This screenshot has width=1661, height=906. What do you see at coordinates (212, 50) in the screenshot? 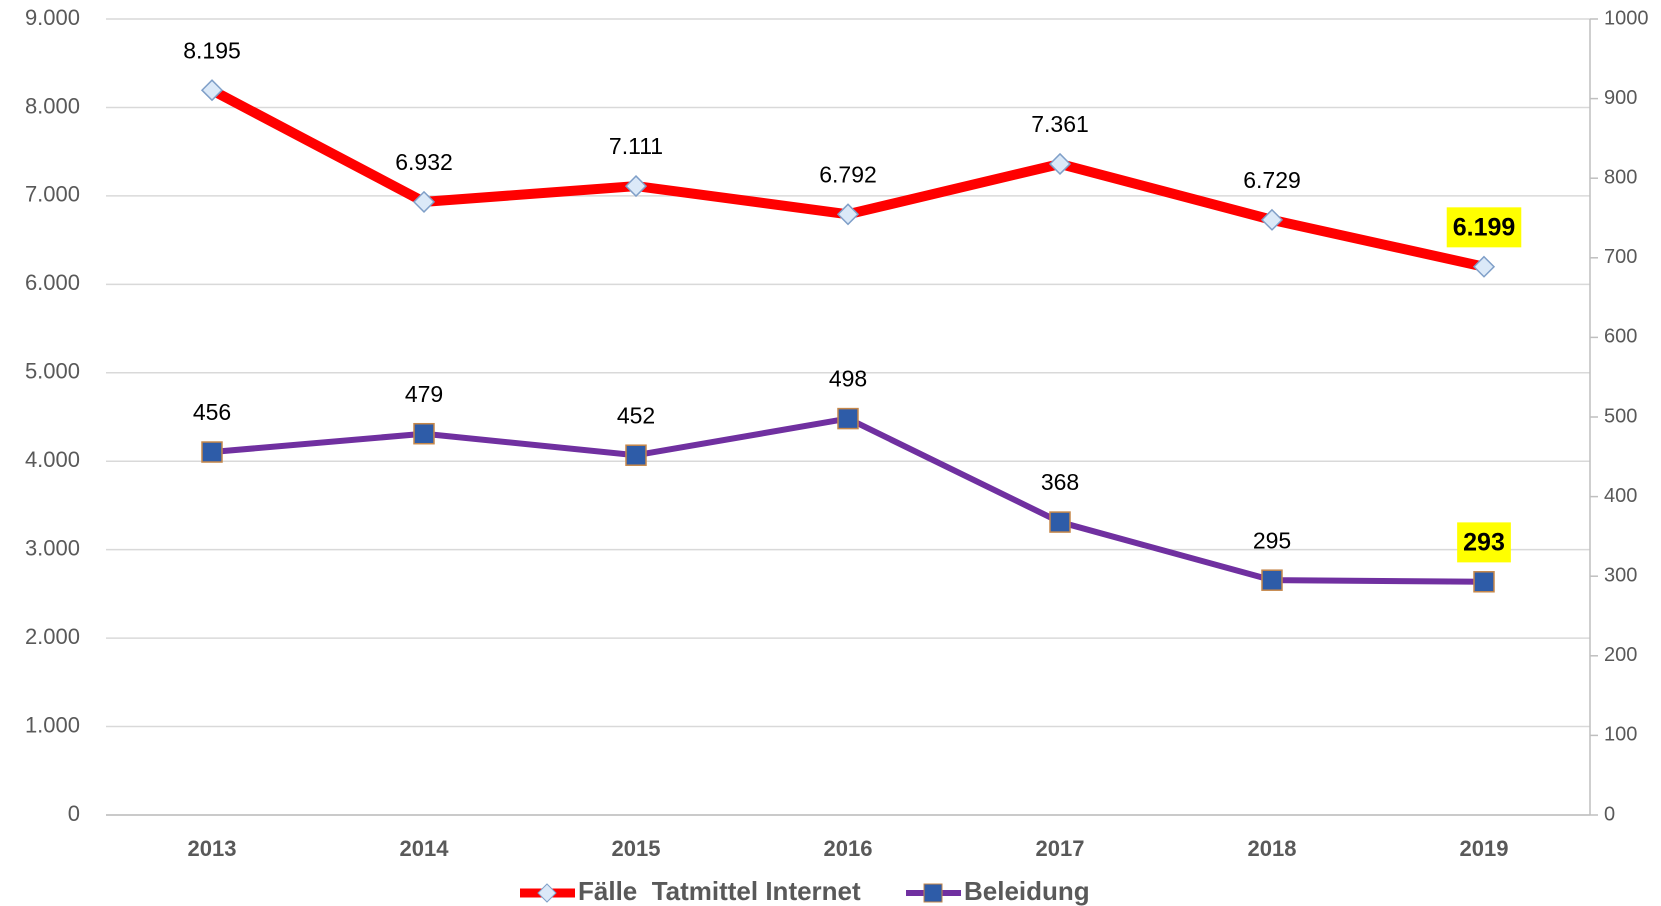
I see `data-label: 8.195` at bounding box center [212, 50].